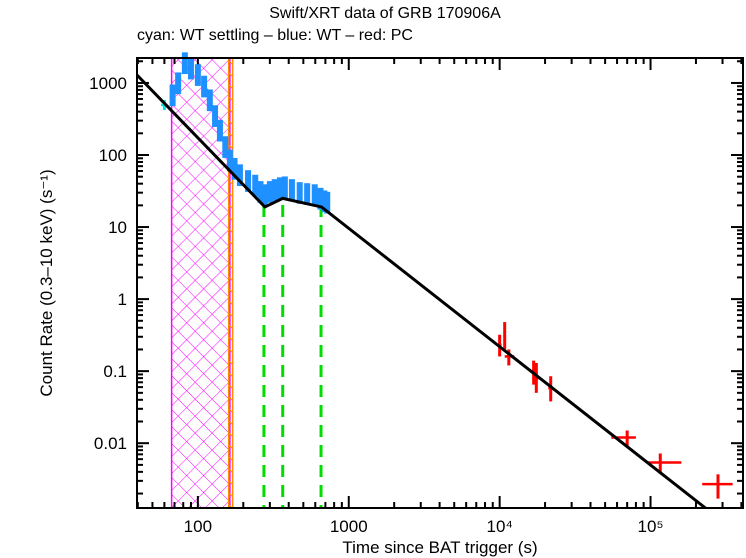 The width and height of the screenshot is (746, 558). What do you see at coordinates (385, 13) in the screenshot?
I see `chart-title: Swift/XRT data of GRB 170906A` at bounding box center [385, 13].